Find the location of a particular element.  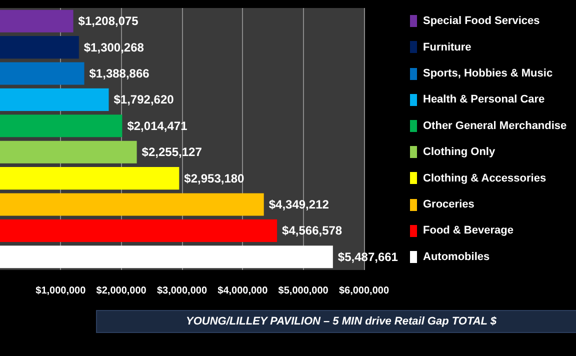

y-tick-label: Clothing Only is located at coordinates (459, 152).